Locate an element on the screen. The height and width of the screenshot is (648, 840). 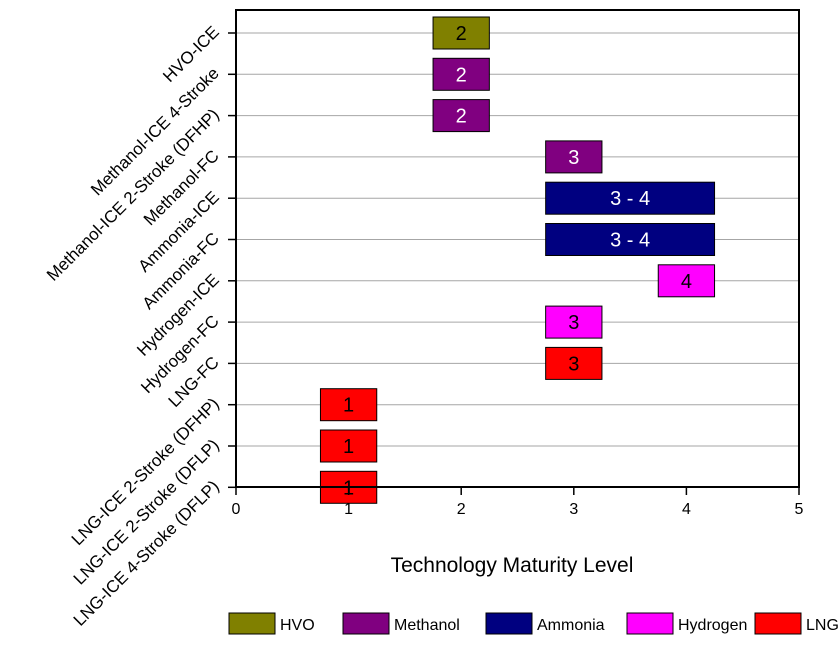
bar-label: 4 is located at coordinates (686, 282).